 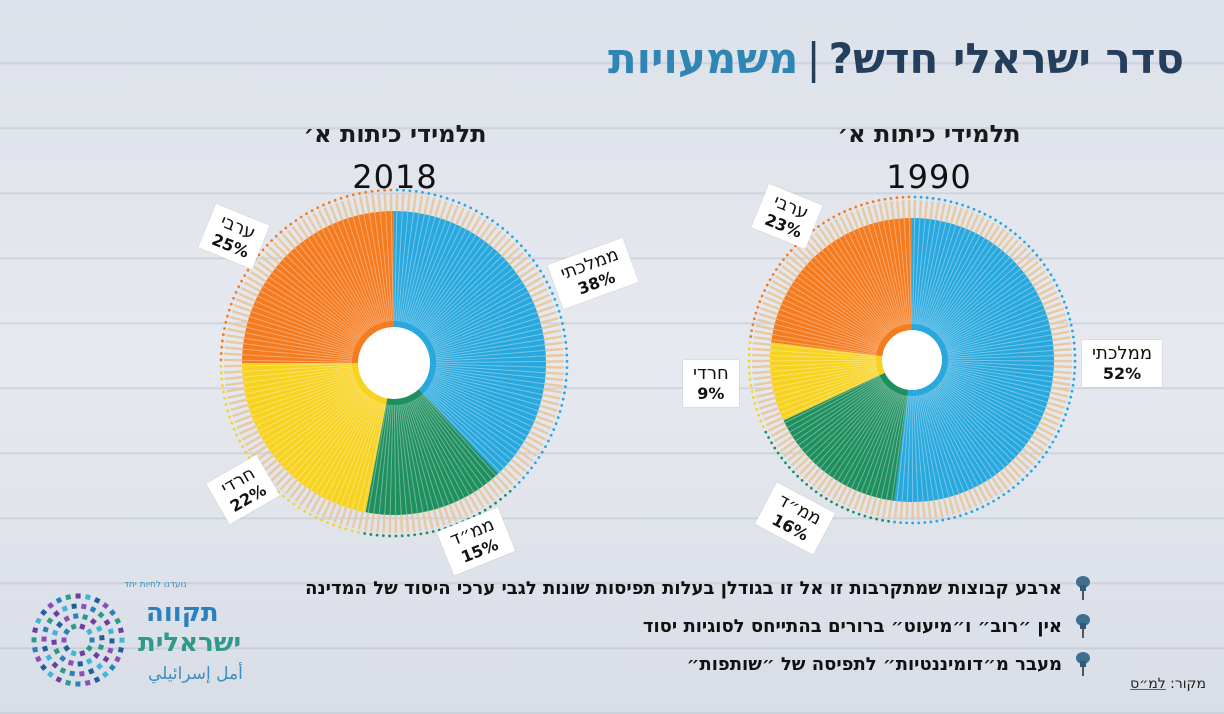 I want to click on slice-label: ממלכתי 52%, so click(x=1122, y=364).